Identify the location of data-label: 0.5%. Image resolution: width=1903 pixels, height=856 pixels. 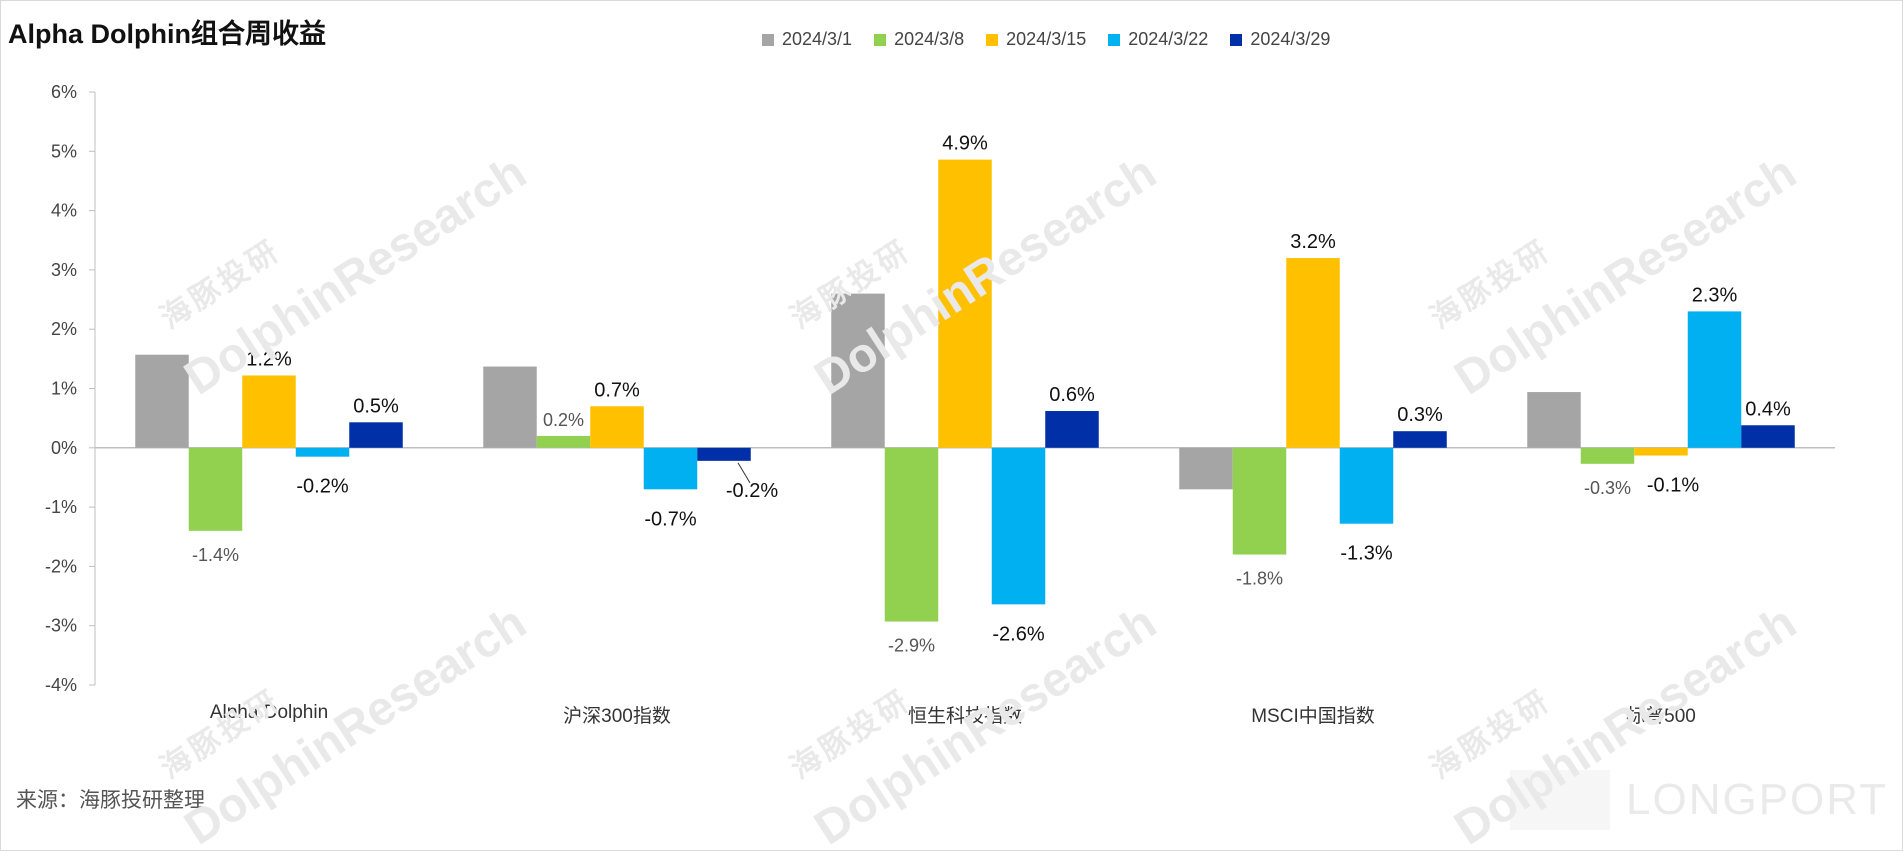
(376, 406).